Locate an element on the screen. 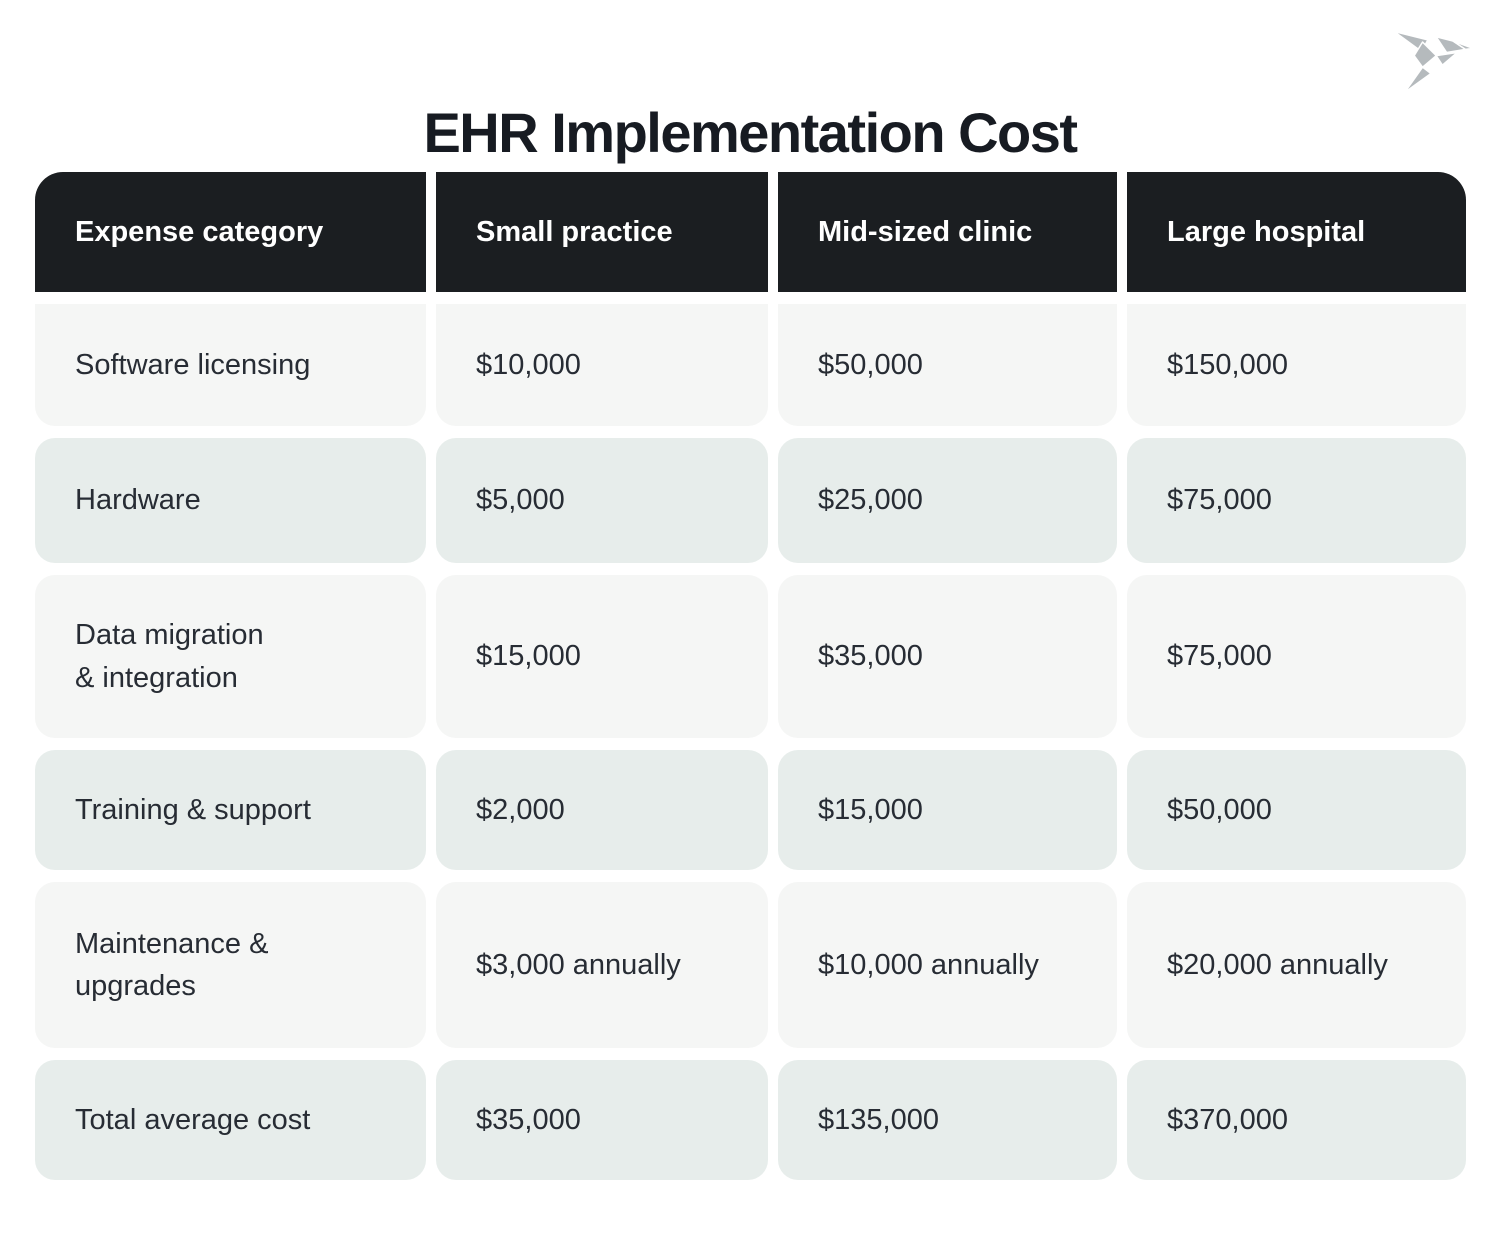 This screenshot has height=1240, width=1500. value-cell: $5,000 is located at coordinates (602, 500).